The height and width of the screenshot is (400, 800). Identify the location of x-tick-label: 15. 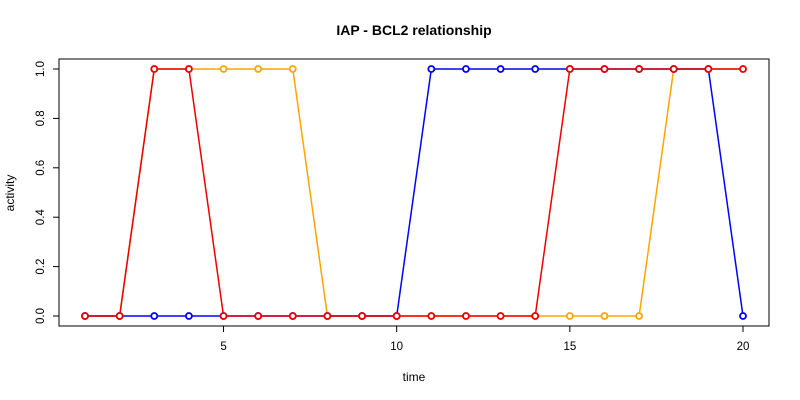
(569, 347).